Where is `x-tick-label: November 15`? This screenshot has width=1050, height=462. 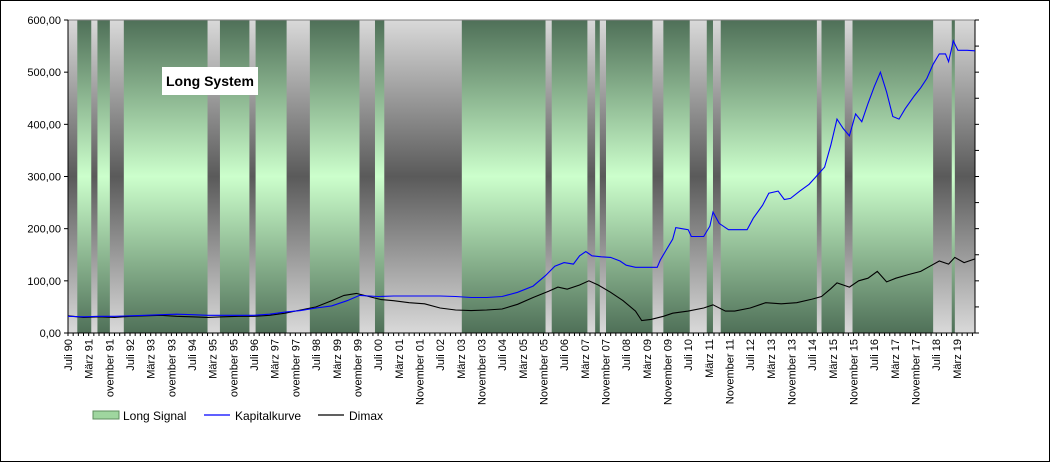 x-tick-label: November 15 is located at coordinates (855, 372).